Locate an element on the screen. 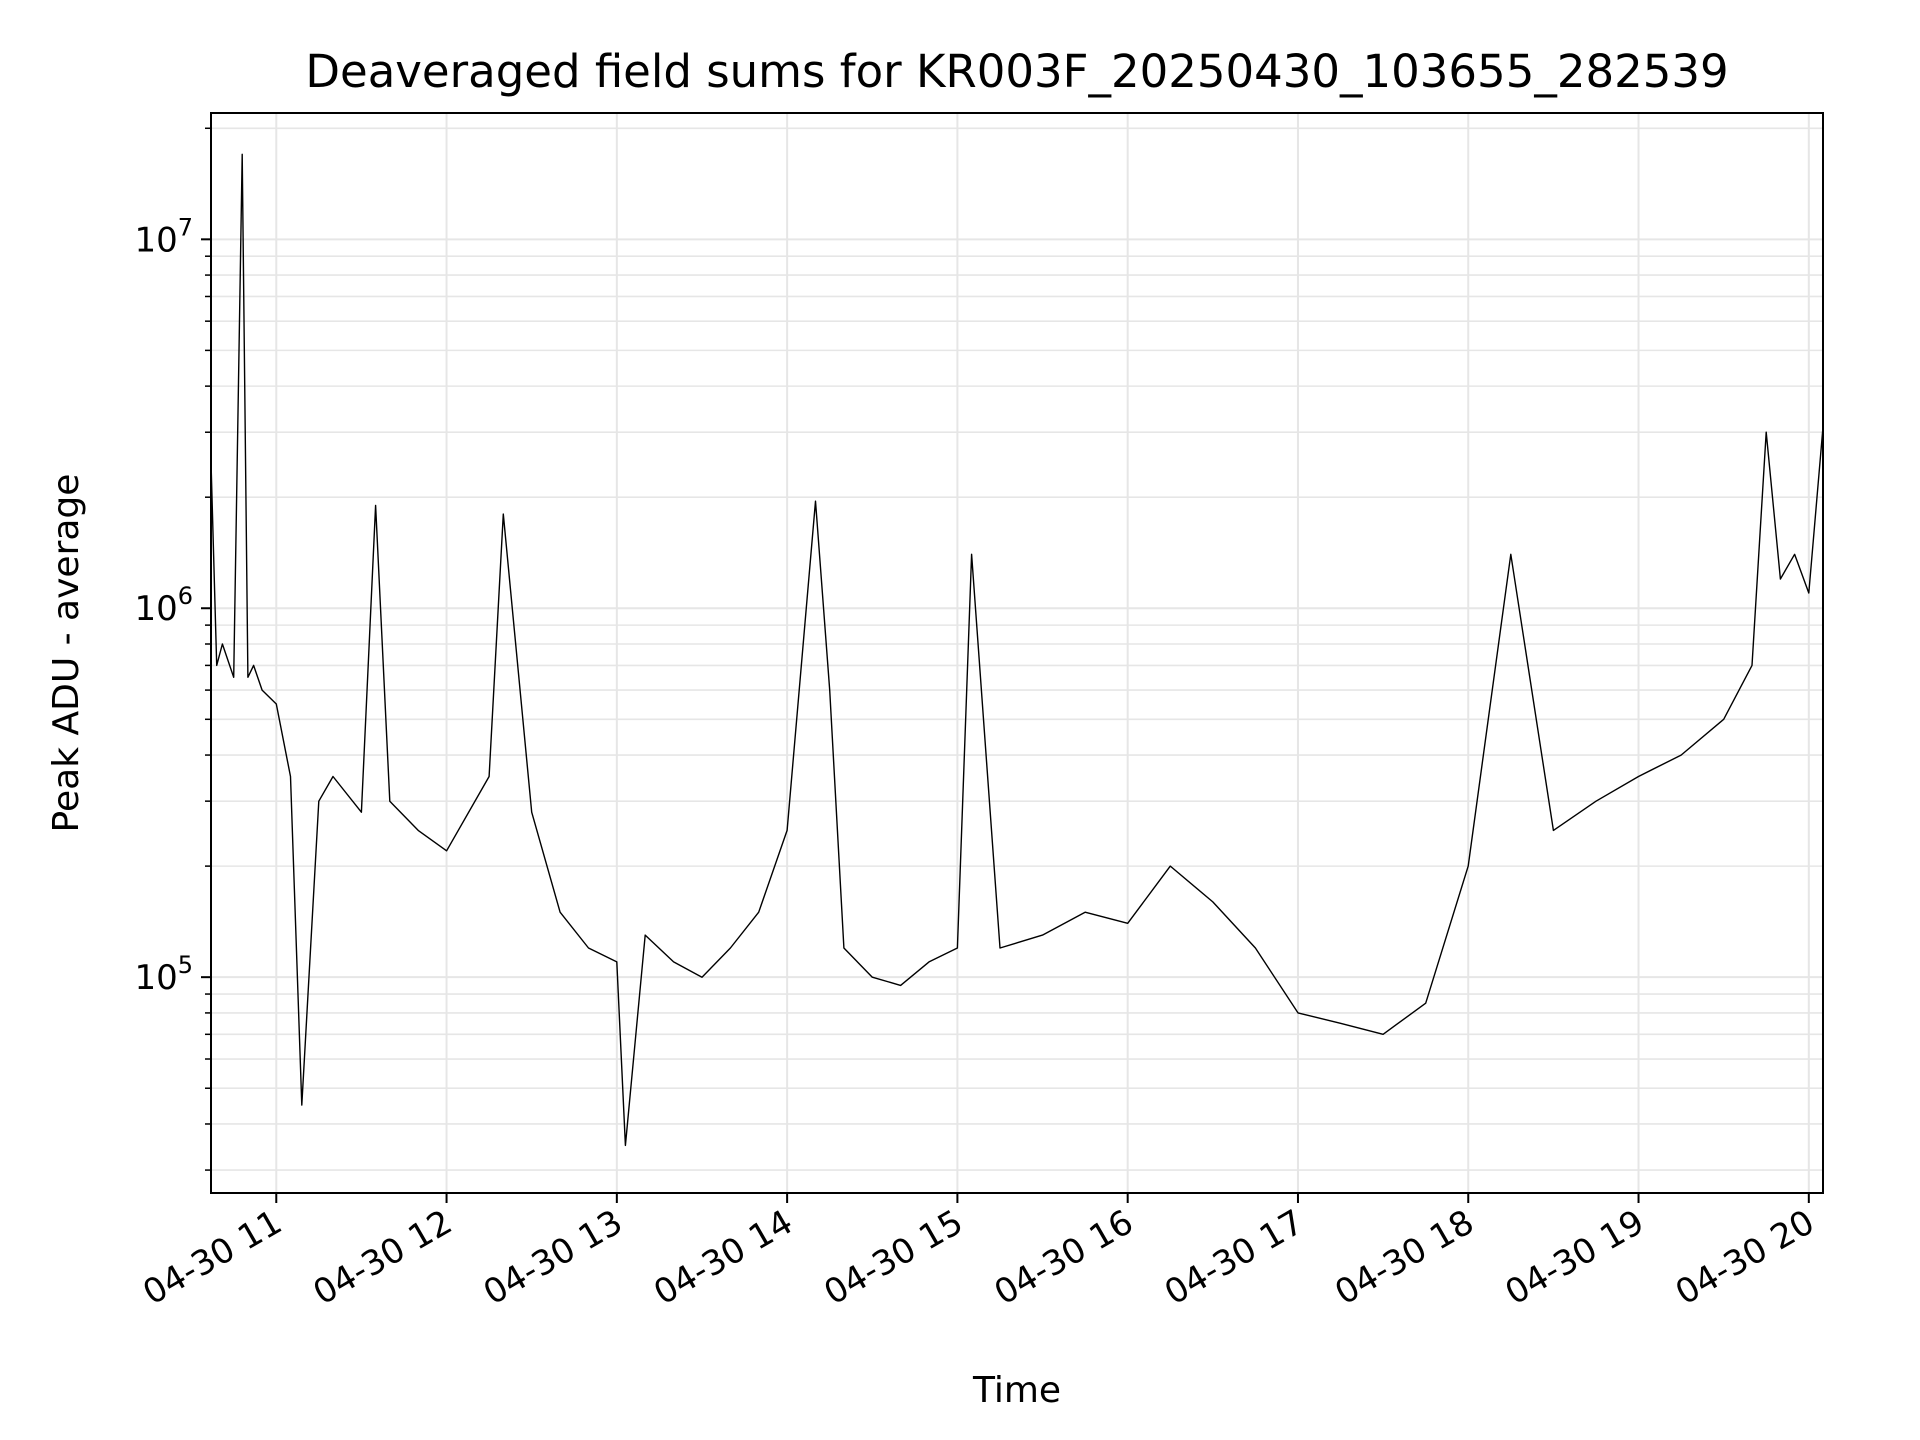 The width and height of the screenshot is (1920, 1440). y-axis-label: Peak ADU - average is located at coordinates (66, 653).